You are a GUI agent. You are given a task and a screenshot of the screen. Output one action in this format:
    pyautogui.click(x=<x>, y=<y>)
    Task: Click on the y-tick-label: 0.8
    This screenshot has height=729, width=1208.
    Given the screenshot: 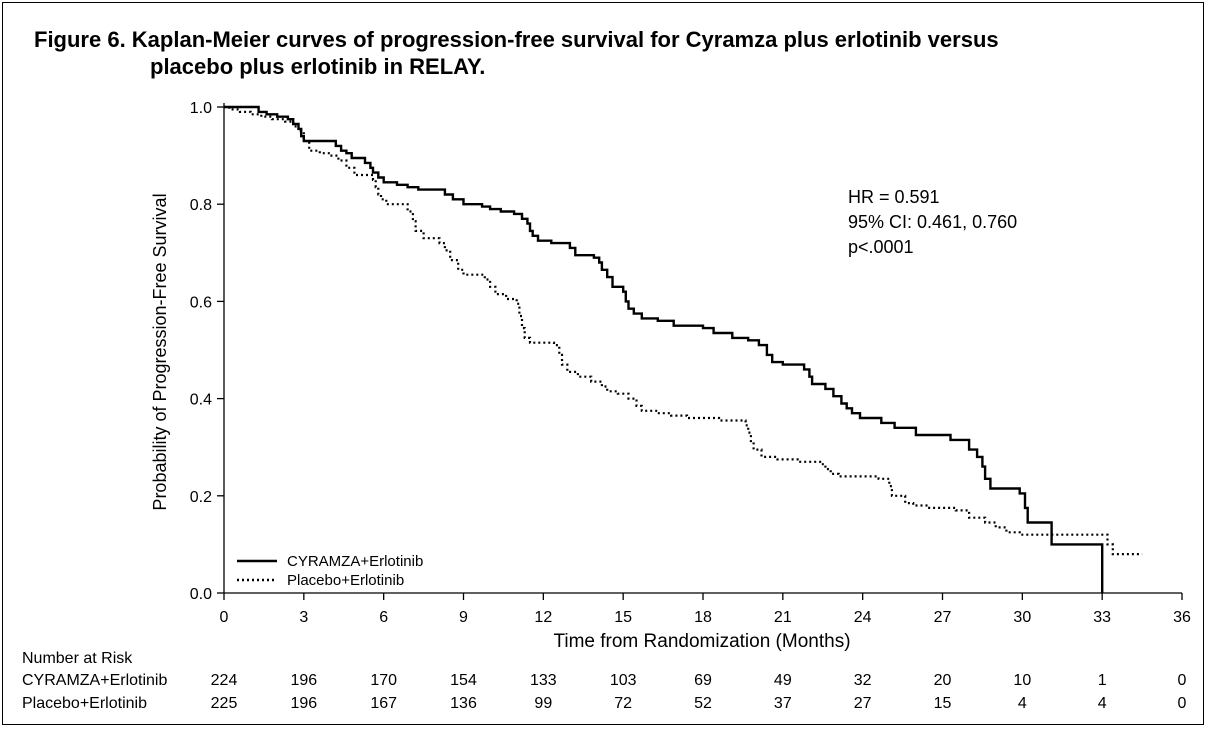 What is the action you would take?
    pyautogui.click(x=201, y=205)
    